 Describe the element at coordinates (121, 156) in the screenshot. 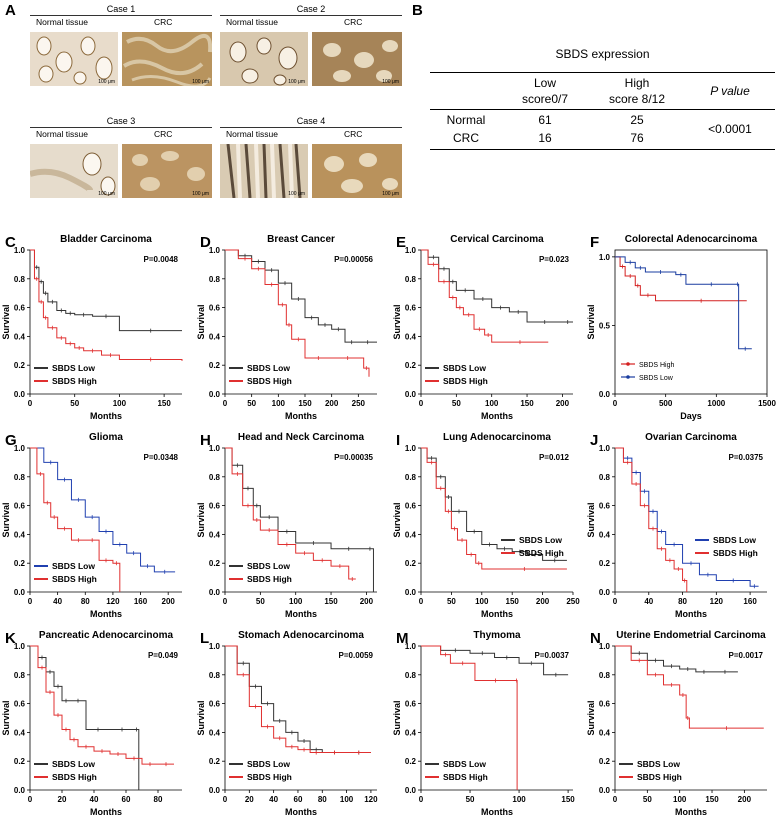

I see `case-3-block: Case 3 Normal tissue CRC 100 μm 100 μm` at that location.